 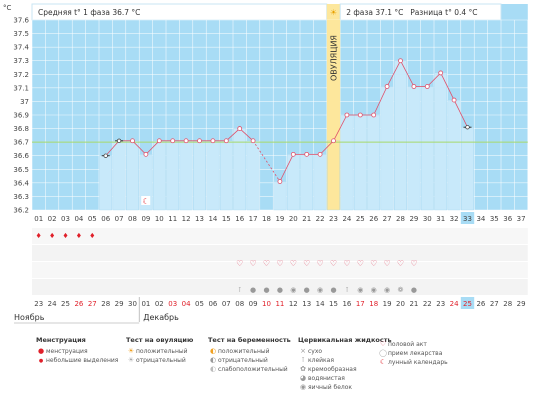 I want to click on calendar-date: 09, so click(x=253, y=304).